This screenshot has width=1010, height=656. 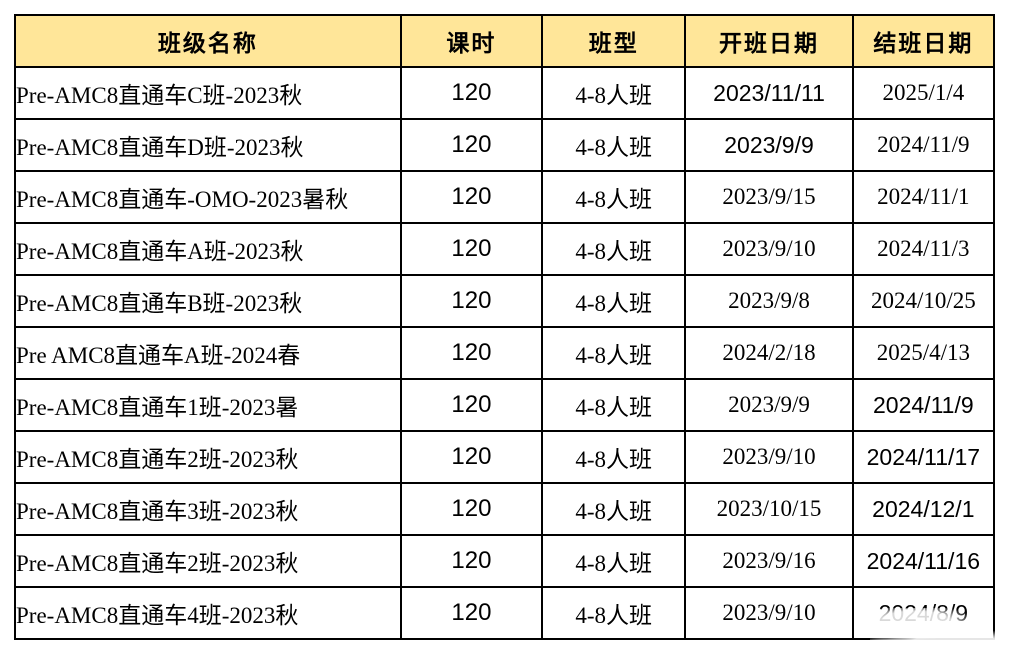 I want to click on end-date-cell: 2024/8/9, so click(x=923, y=613).